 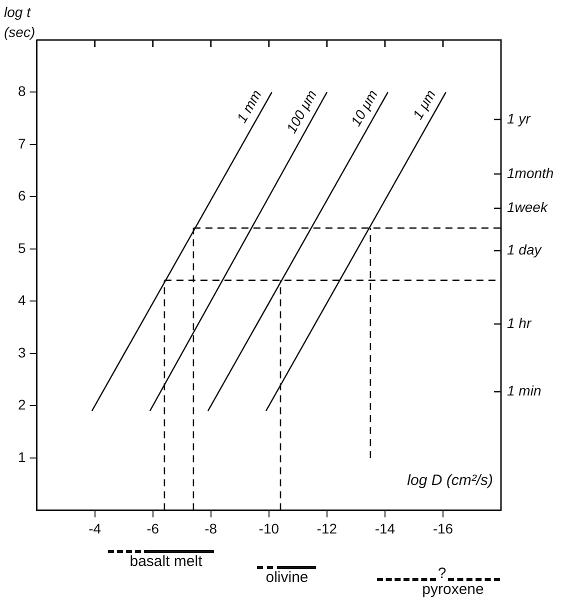 What do you see at coordinates (524, 390) in the screenshot?
I see `text: 1 min` at bounding box center [524, 390].